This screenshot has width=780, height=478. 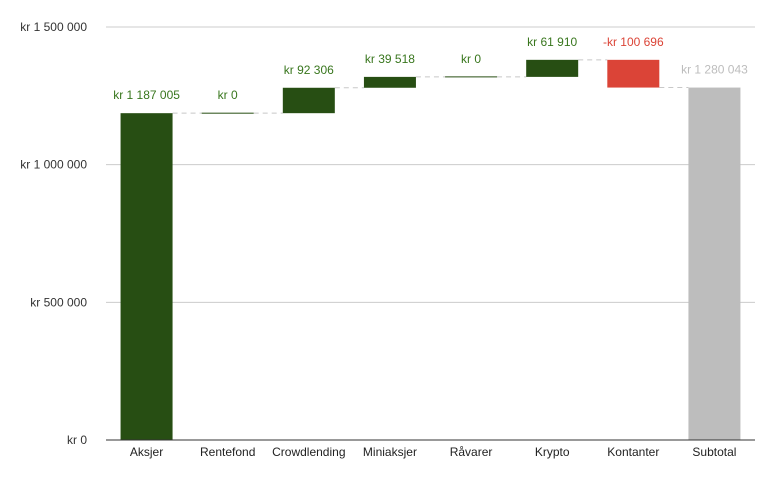 What do you see at coordinates (471, 452) in the screenshot?
I see `x-tick-label: Råvarer` at bounding box center [471, 452].